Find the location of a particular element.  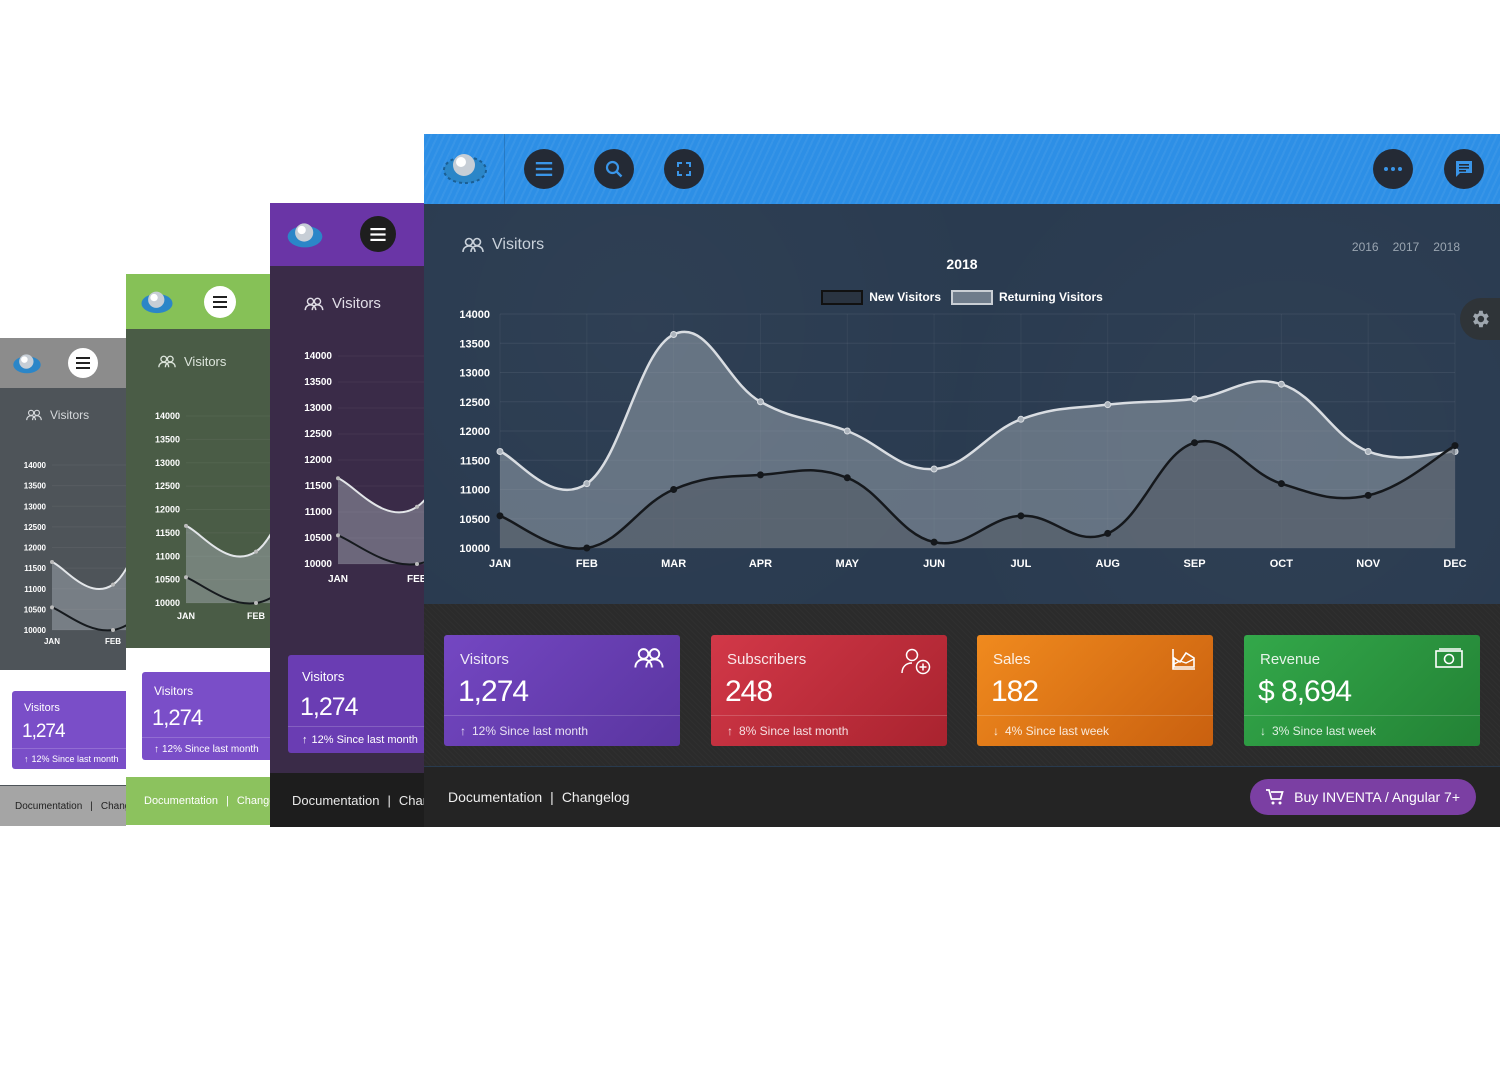

legend-new-visitors: New Visitors is located at coordinates (881, 298).